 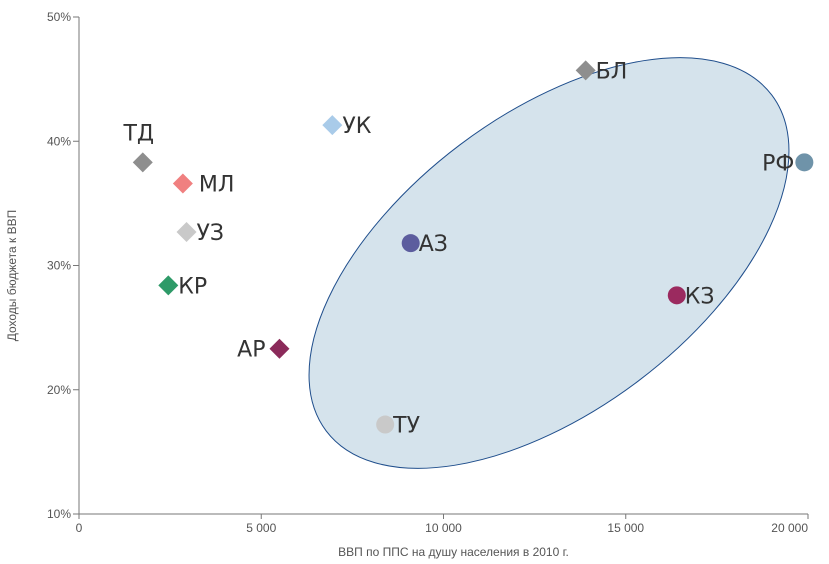 I want to click on x-tick-label: 20 000, so click(x=789, y=528).